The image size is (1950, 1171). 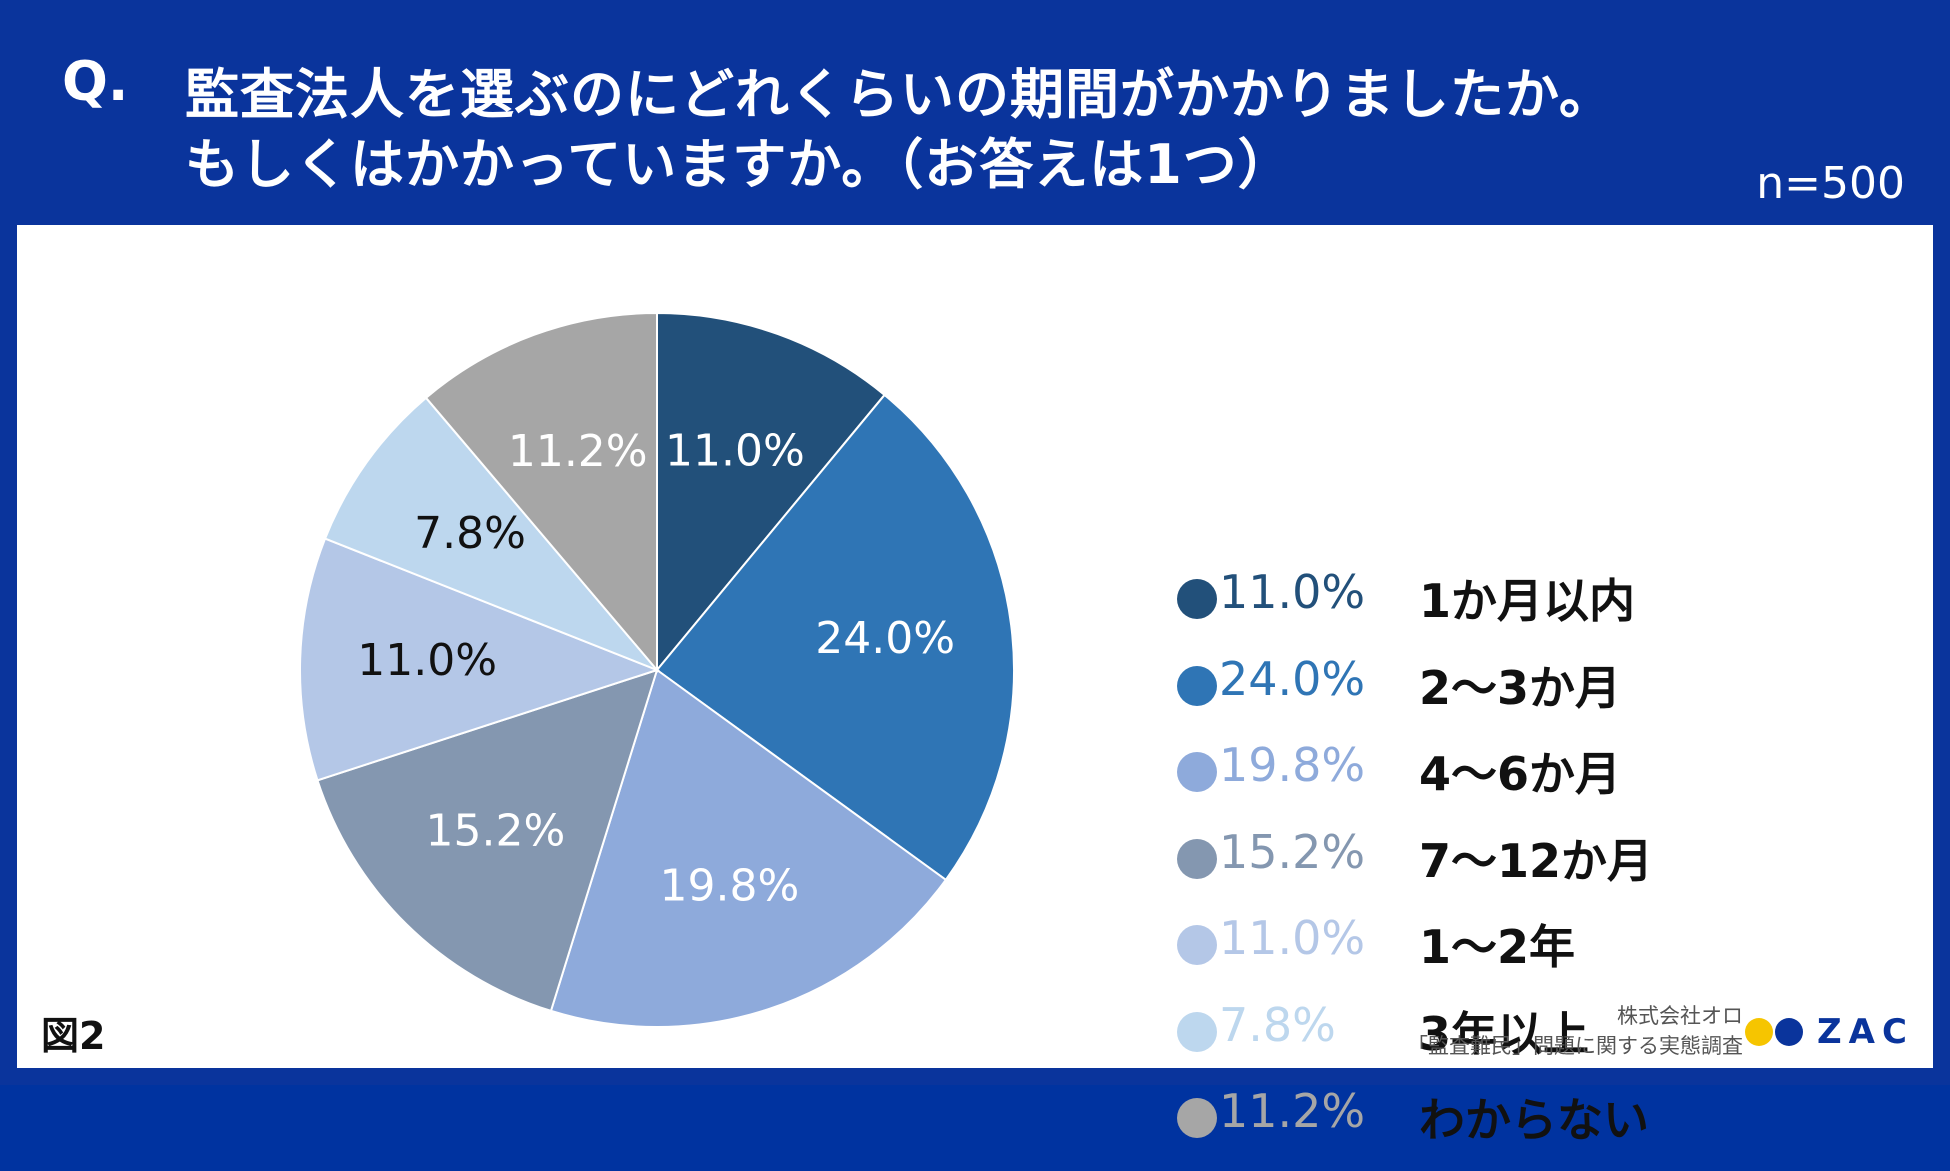 I want to click on slice-data-label: 24.0%, so click(x=885, y=638).